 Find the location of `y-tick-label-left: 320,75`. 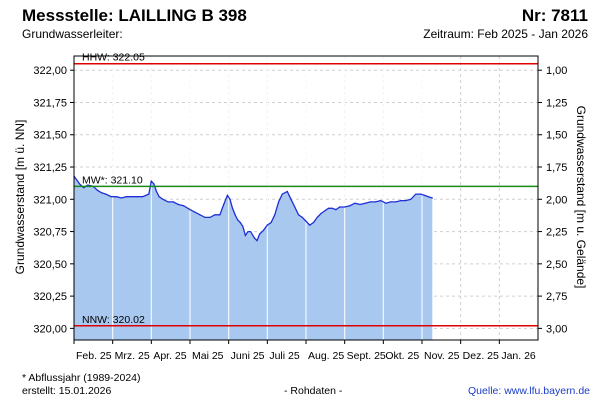

y-tick-label-left: 320,75 is located at coordinates (50, 233).